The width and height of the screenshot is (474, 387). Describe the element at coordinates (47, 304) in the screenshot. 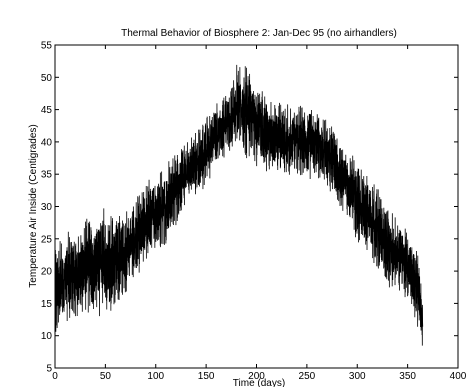

I see `y-tick-label: 15` at that location.